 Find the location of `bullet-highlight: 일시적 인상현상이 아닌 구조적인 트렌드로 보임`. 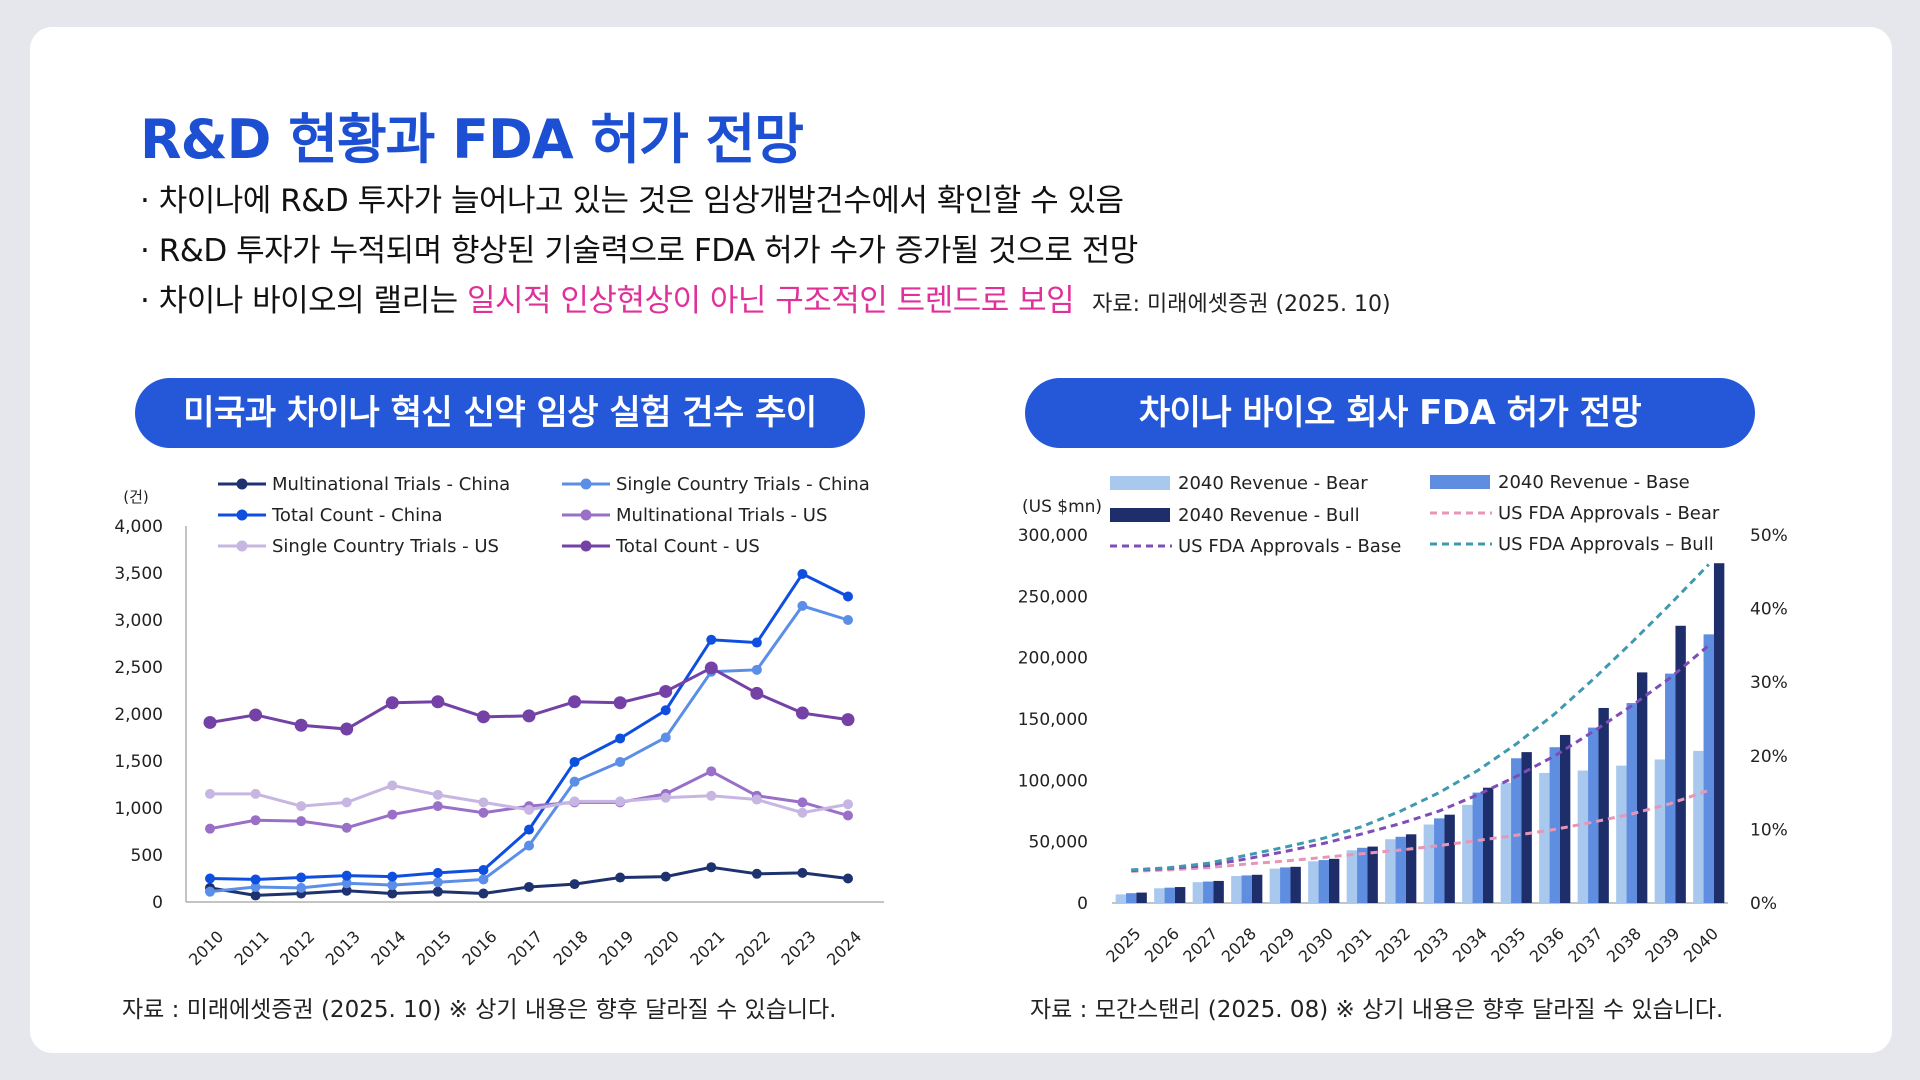

bullet-highlight: 일시적 인상현상이 아닌 구조적인 트렌드로 보임 is located at coordinates (770, 301).